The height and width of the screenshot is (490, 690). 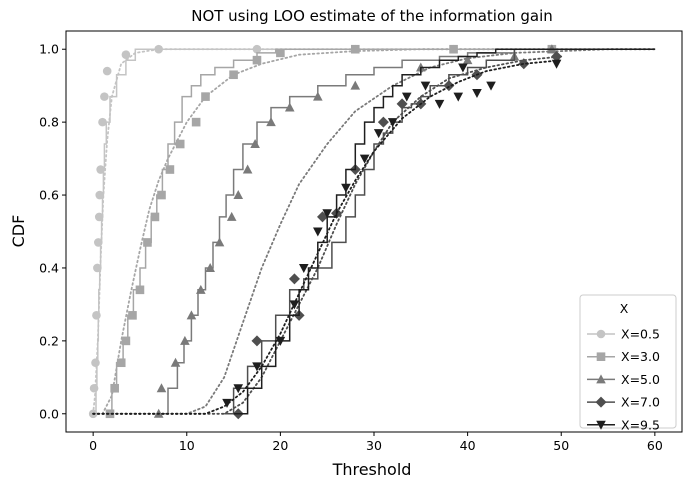 What do you see at coordinates (468, 445) in the screenshot?
I see `x-tick-label: 40` at bounding box center [468, 445].